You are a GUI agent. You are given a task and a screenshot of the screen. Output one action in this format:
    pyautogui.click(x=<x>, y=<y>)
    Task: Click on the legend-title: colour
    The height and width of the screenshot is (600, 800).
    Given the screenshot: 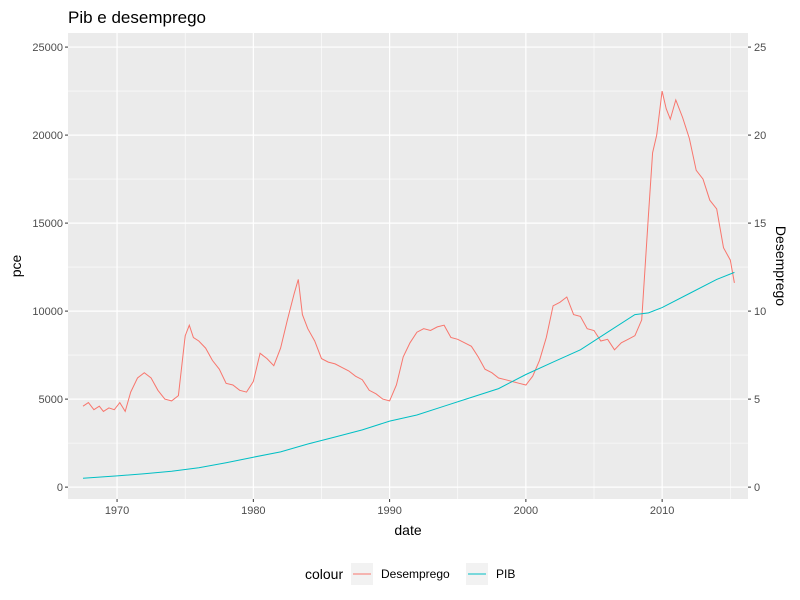 What is the action you would take?
    pyautogui.click(x=324, y=574)
    